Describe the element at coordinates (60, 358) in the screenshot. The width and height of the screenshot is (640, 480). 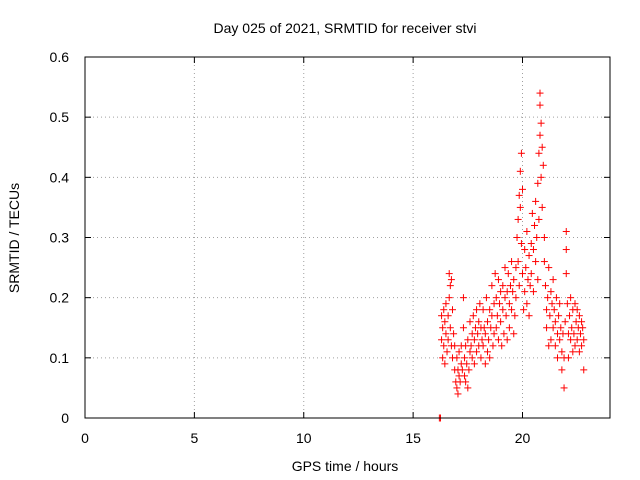
I see `y-tick-label: 0.1` at that location.